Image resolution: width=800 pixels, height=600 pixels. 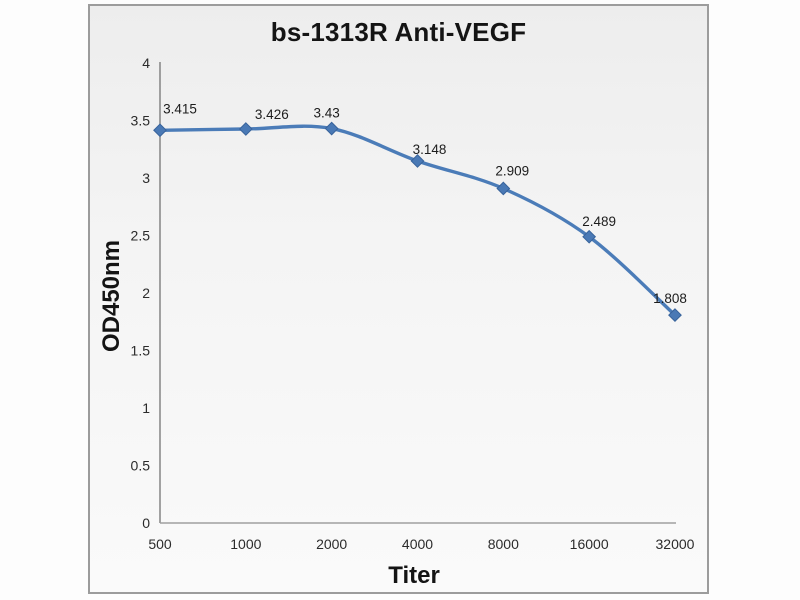 I want to click on x-axis-title: Titer, so click(x=414, y=575).